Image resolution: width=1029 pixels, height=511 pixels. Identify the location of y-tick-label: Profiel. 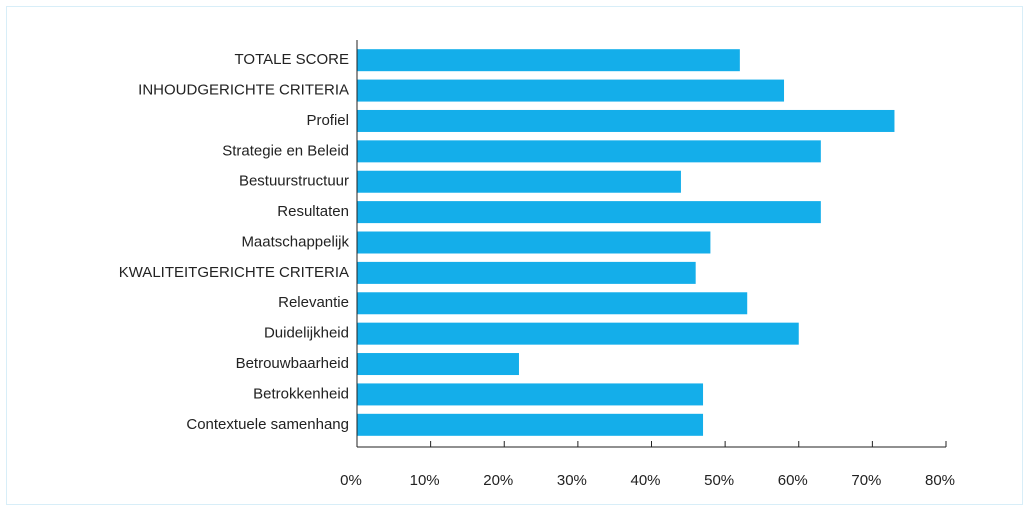
(327, 120).